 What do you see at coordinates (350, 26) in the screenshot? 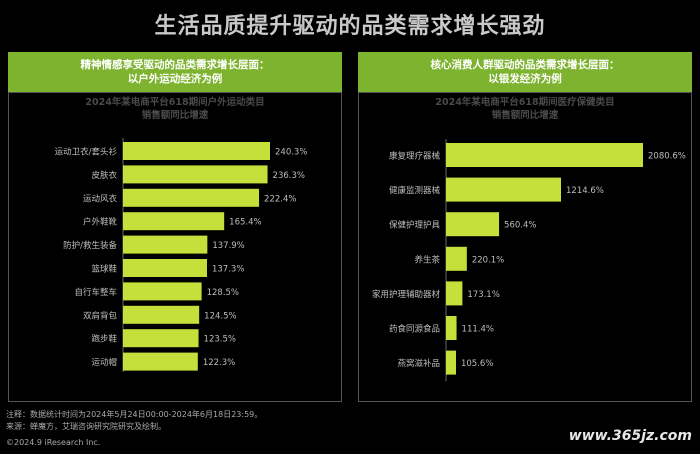
I see `page-title: 生活品质提升驱动的品类需求增长强劲` at bounding box center [350, 26].